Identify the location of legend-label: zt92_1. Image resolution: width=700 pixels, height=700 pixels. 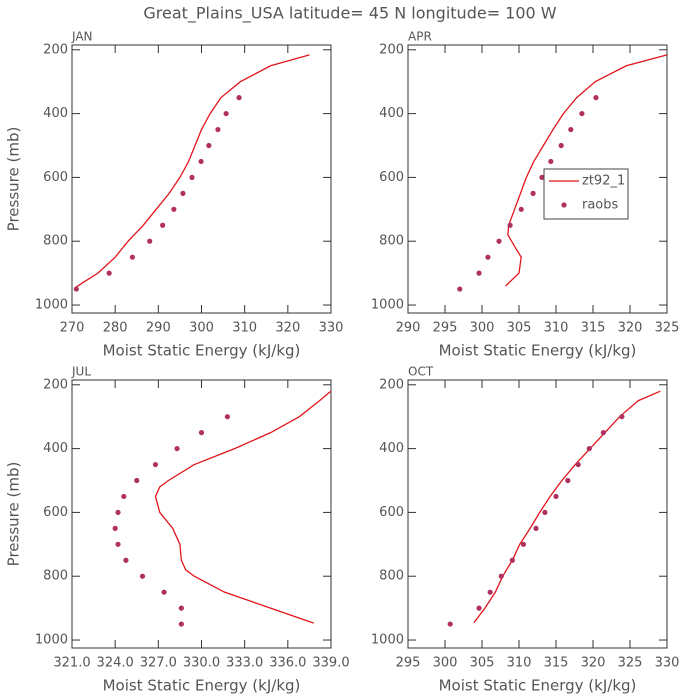
(603, 181).